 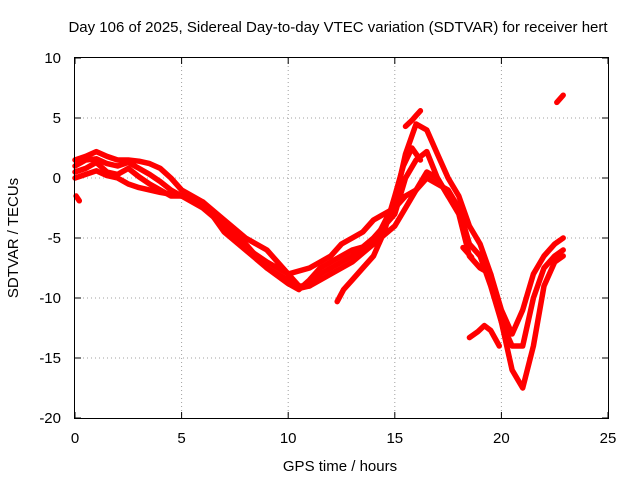 What do you see at coordinates (340, 466) in the screenshot?
I see `x-axis-label: GPS time / hours` at bounding box center [340, 466].